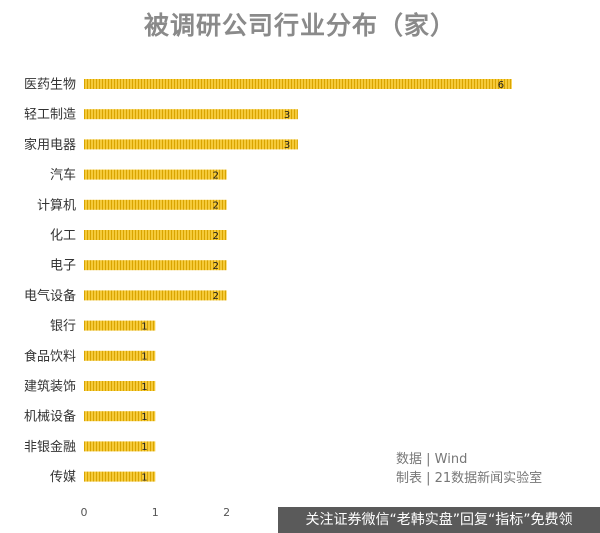 This screenshot has height=533, width=600. What do you see at coordinates (50, 356) in the screenshot?
I see `category-label: 食品饮料` at bounding box center [50, 356].